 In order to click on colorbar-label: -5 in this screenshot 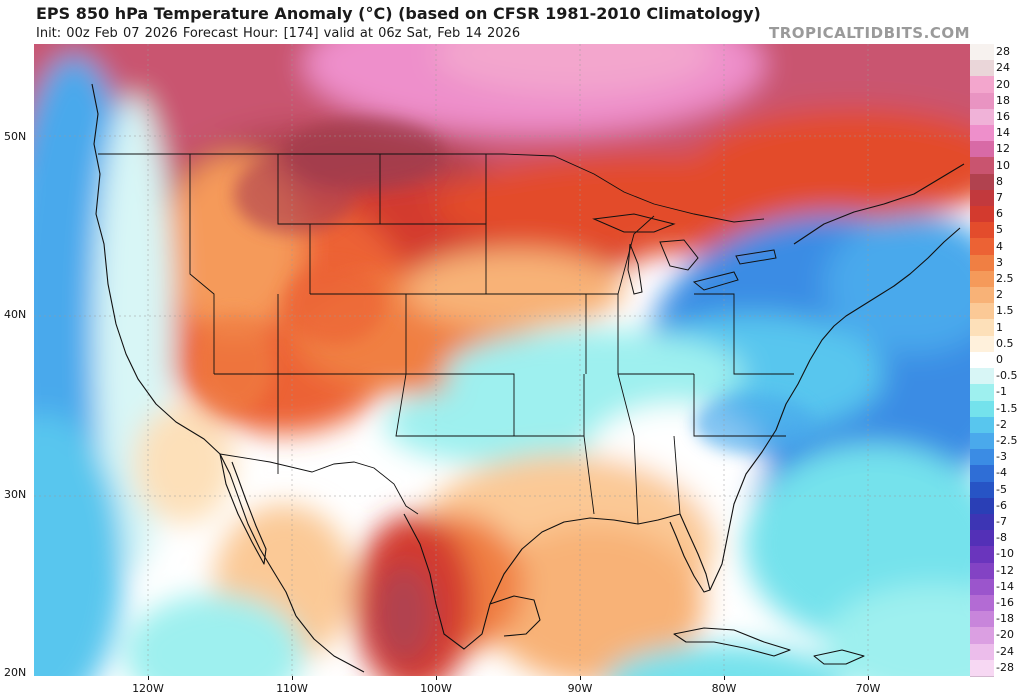, I will do `click(1001, 489)`.